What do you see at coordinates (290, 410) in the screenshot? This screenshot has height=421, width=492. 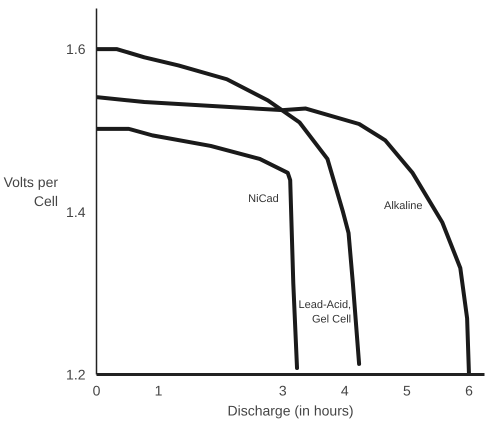 I see `x-axis-title: Discharge (in hours)` at bounding box center [290, 410].